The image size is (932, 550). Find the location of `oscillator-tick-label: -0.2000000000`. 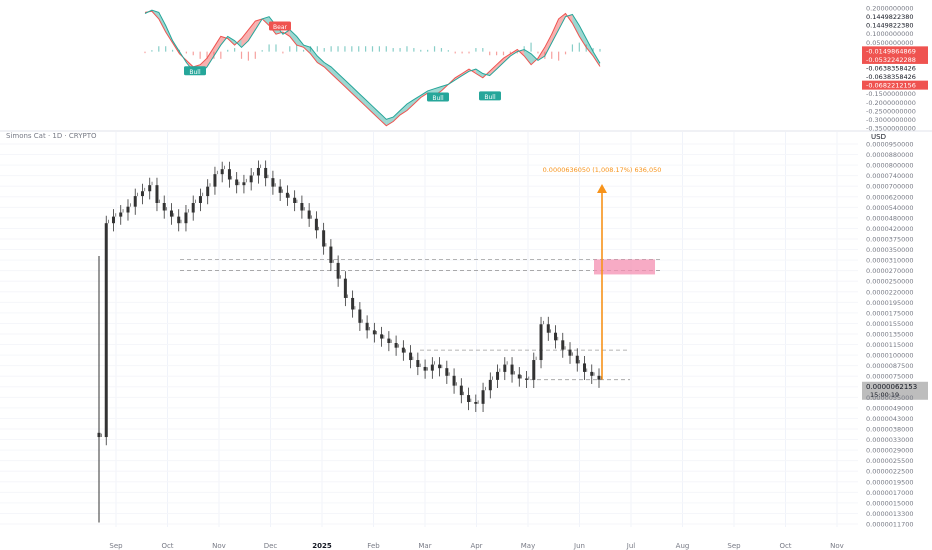

oscillator-tick-label: -0.2000000000 is located at coordinates (891, 103).